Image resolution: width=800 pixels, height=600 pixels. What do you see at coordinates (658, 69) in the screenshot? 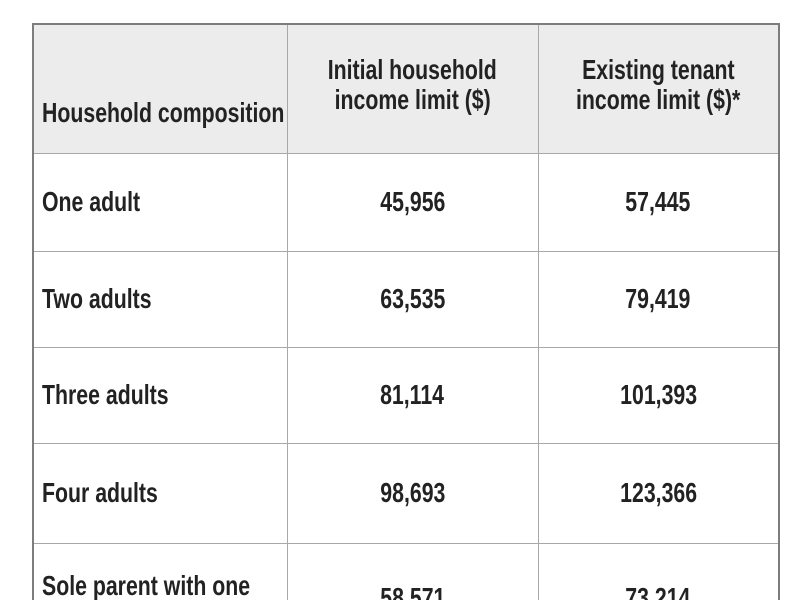
I see `header-label-line: Existing tenant` at bounding box center [658, 69].